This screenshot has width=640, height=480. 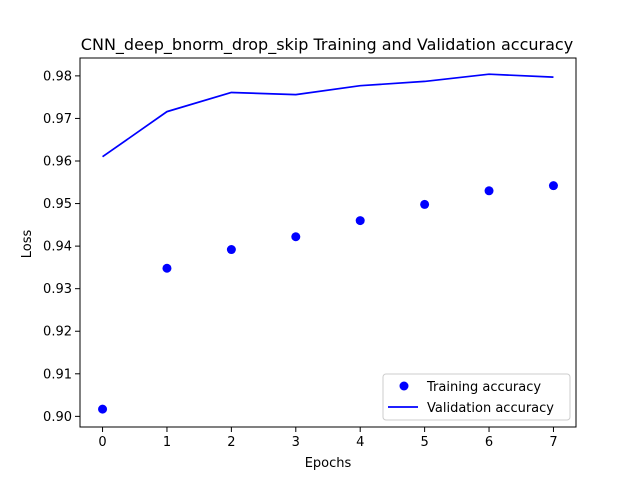 What do you see at coordinates (424, 442) in the screenshot?
I see `x-tick-label: 5` at bounding box center [424, 442].